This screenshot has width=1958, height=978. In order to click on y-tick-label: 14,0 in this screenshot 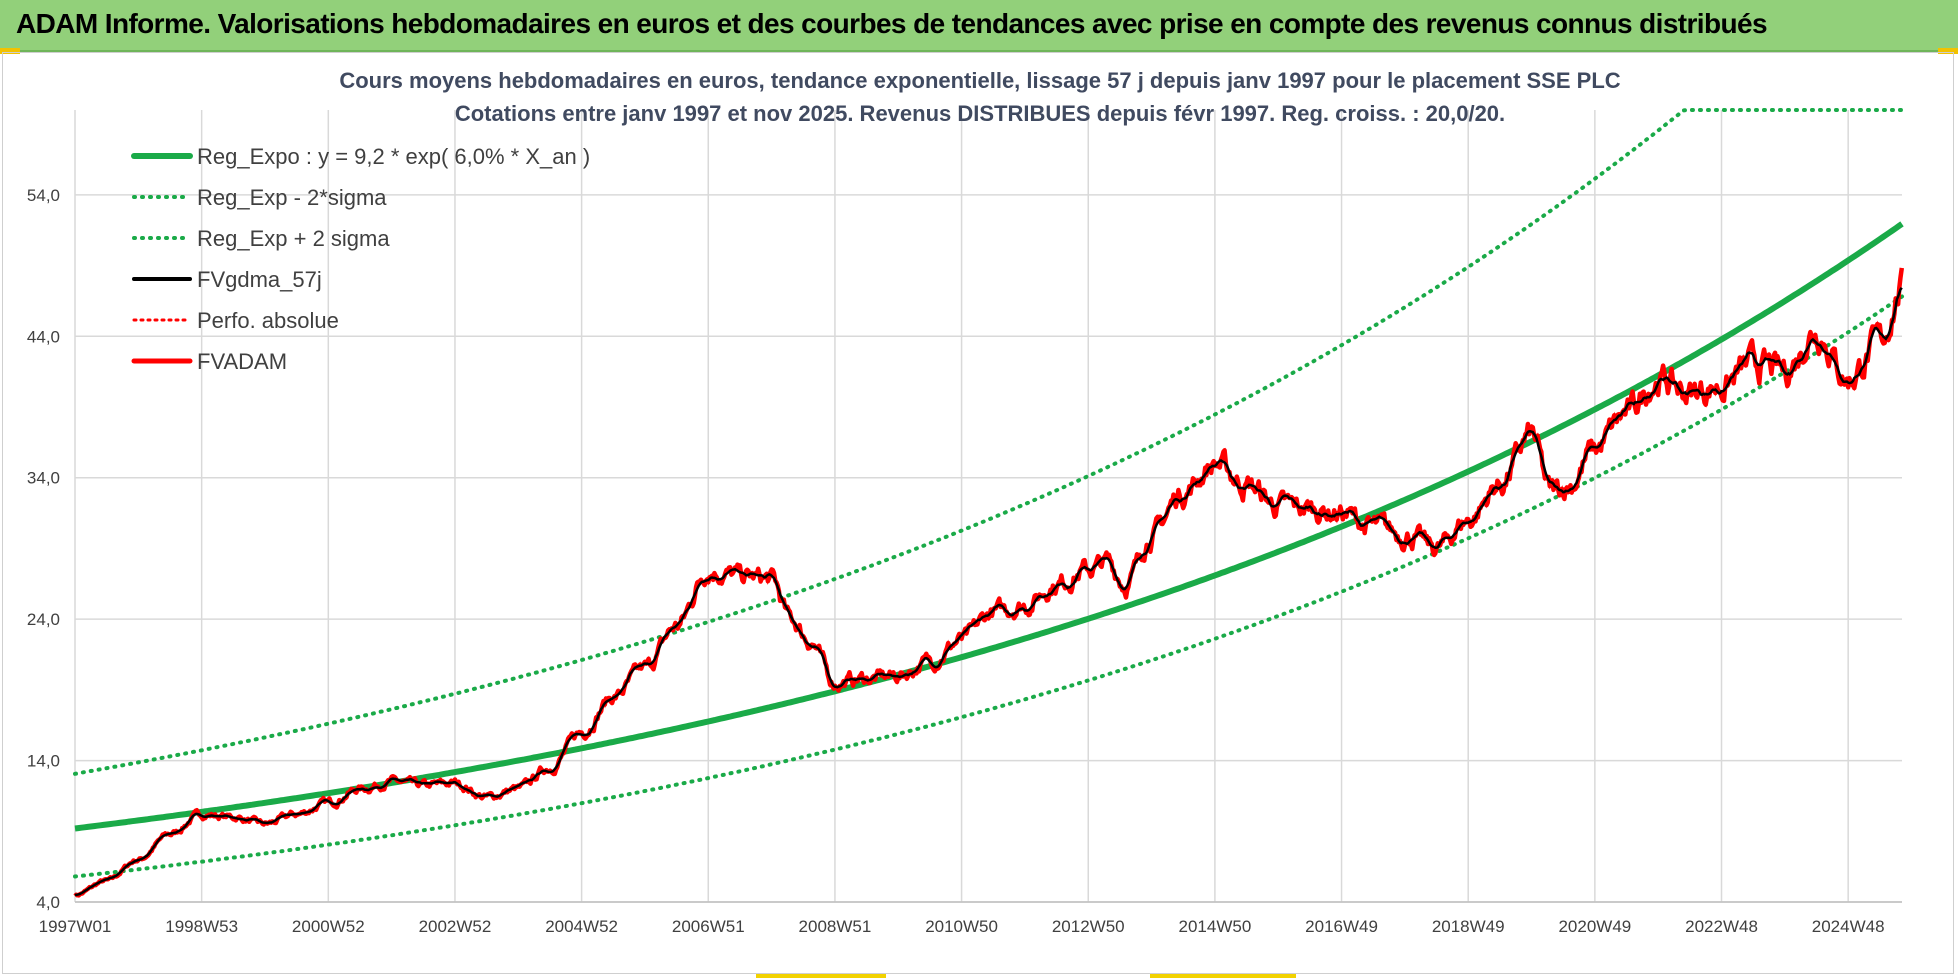, I will do `click(43, 761)`.